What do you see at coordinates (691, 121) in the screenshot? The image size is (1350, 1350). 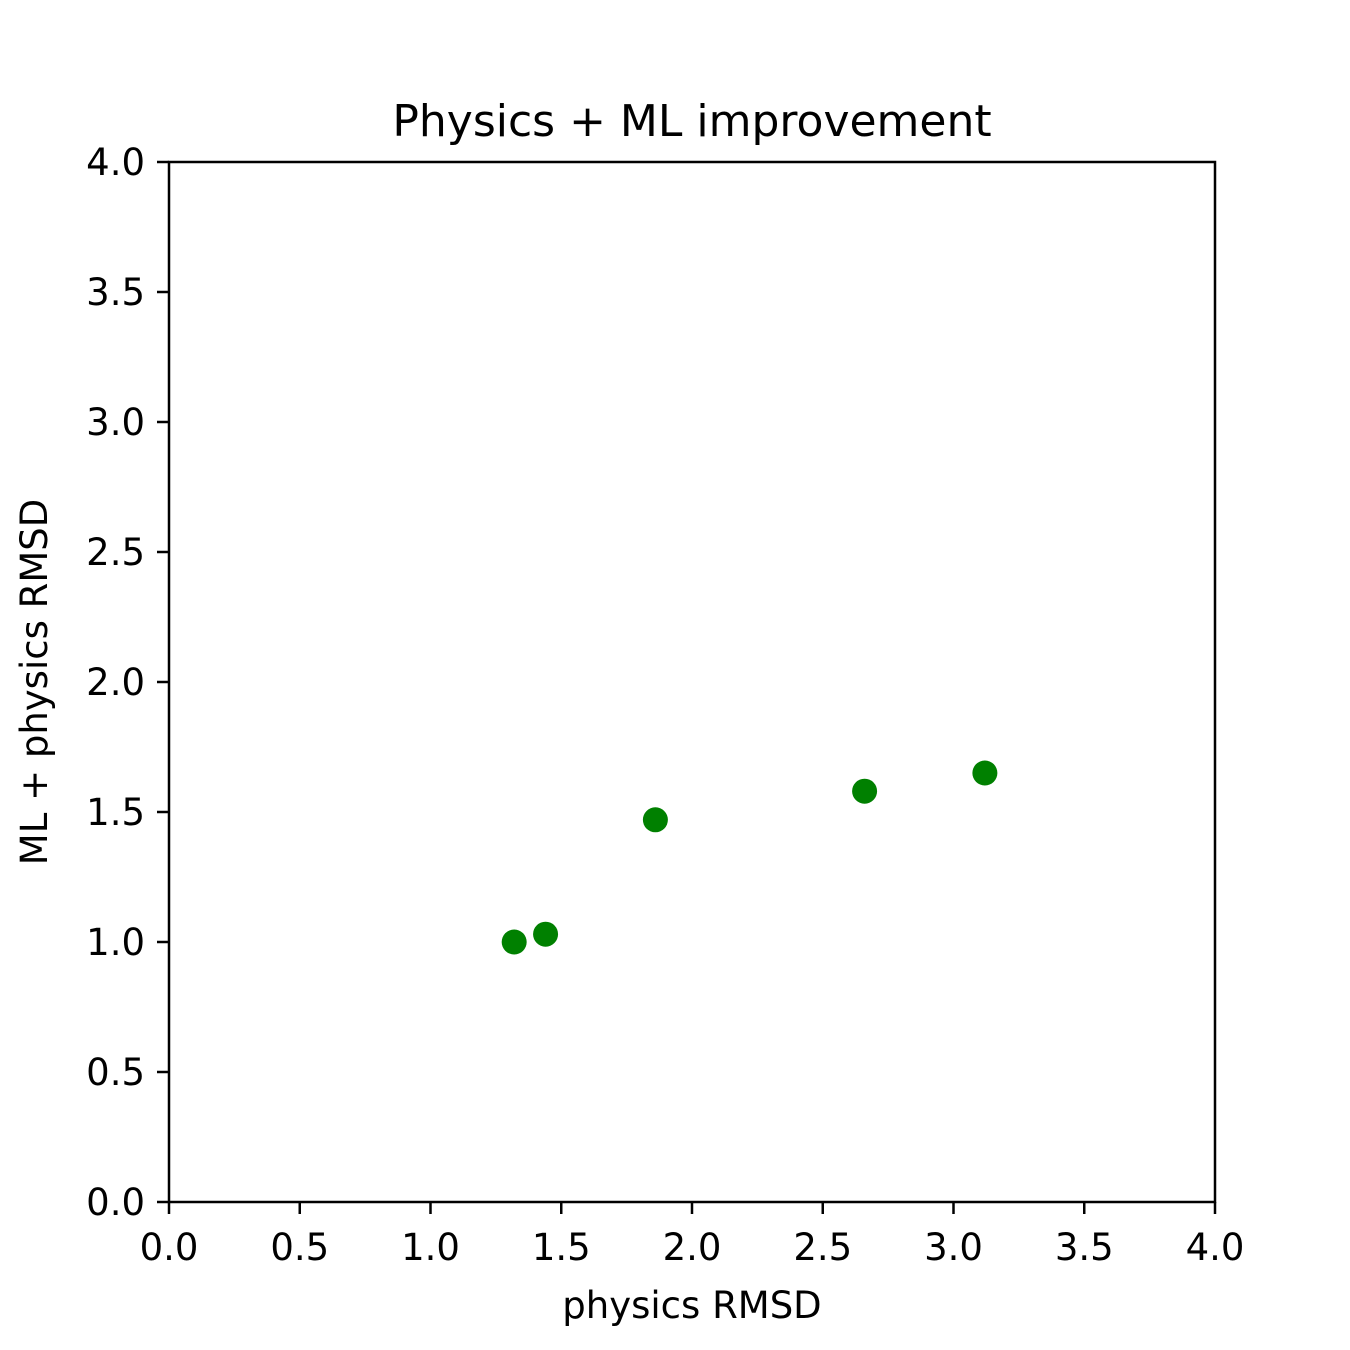 I see `chart-title: Physics + ML improvement` at bounding box center [691, 121].